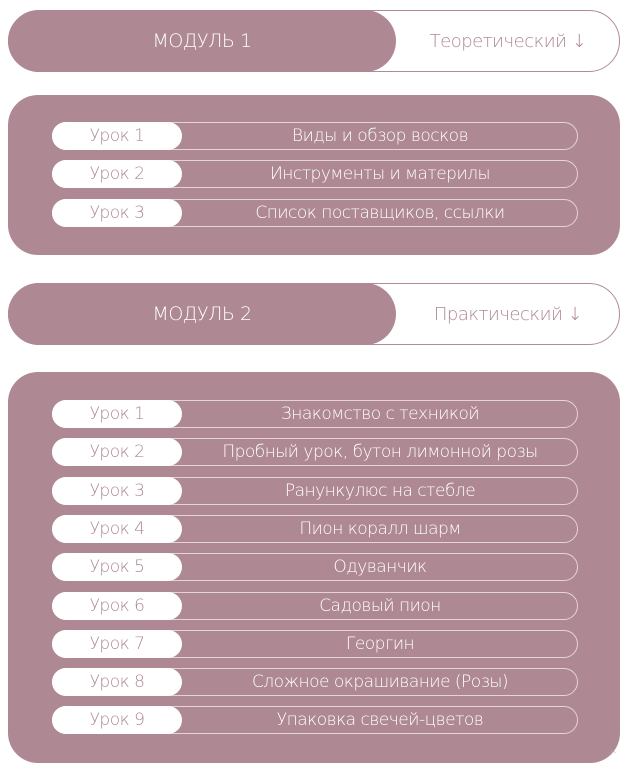 The height and width of the screenshot is (763, 621). Describe the element at coordinates (202, 314) in the screenshot. I see `module-label: МОДУЛЬ 2` at that location.